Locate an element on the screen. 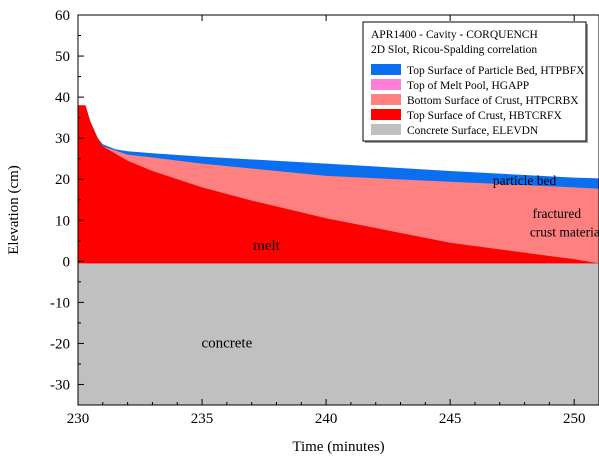 The height and width of the screenshot is (463, 599). annotation-melt: melt is located at coordinates (266, 246).